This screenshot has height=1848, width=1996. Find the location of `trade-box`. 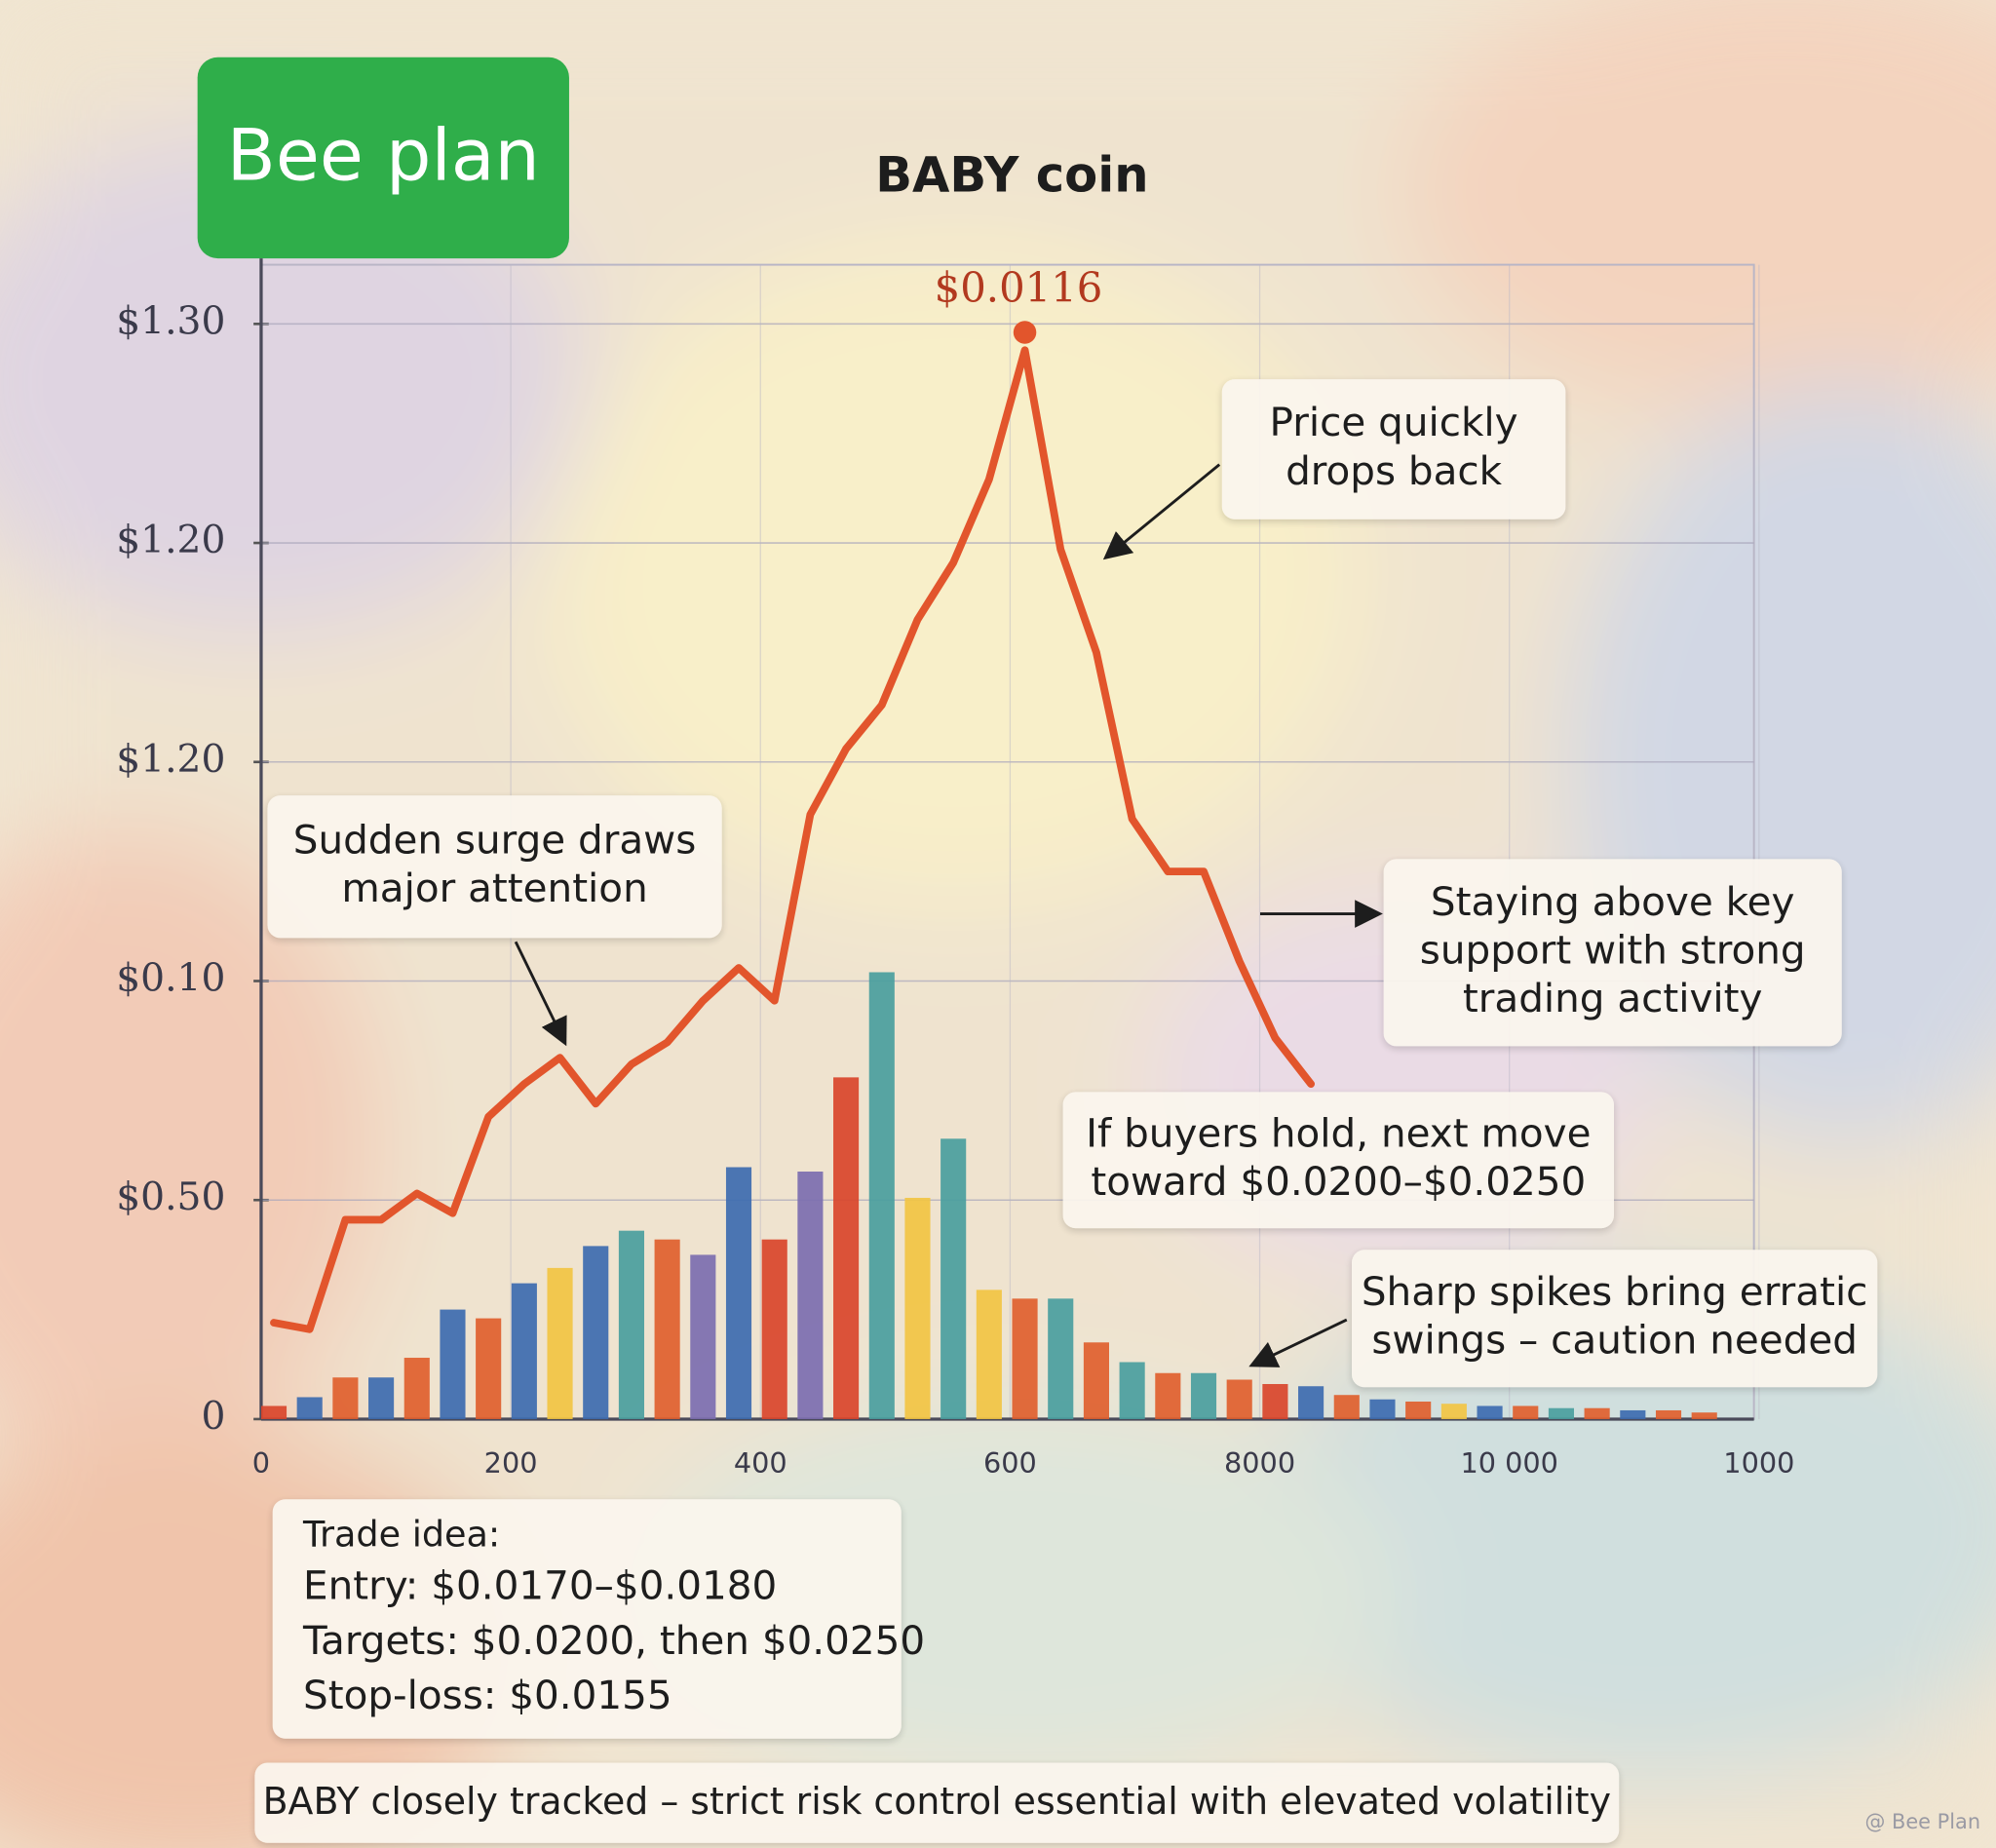

trade-box is located at coordinates (587, 1619).